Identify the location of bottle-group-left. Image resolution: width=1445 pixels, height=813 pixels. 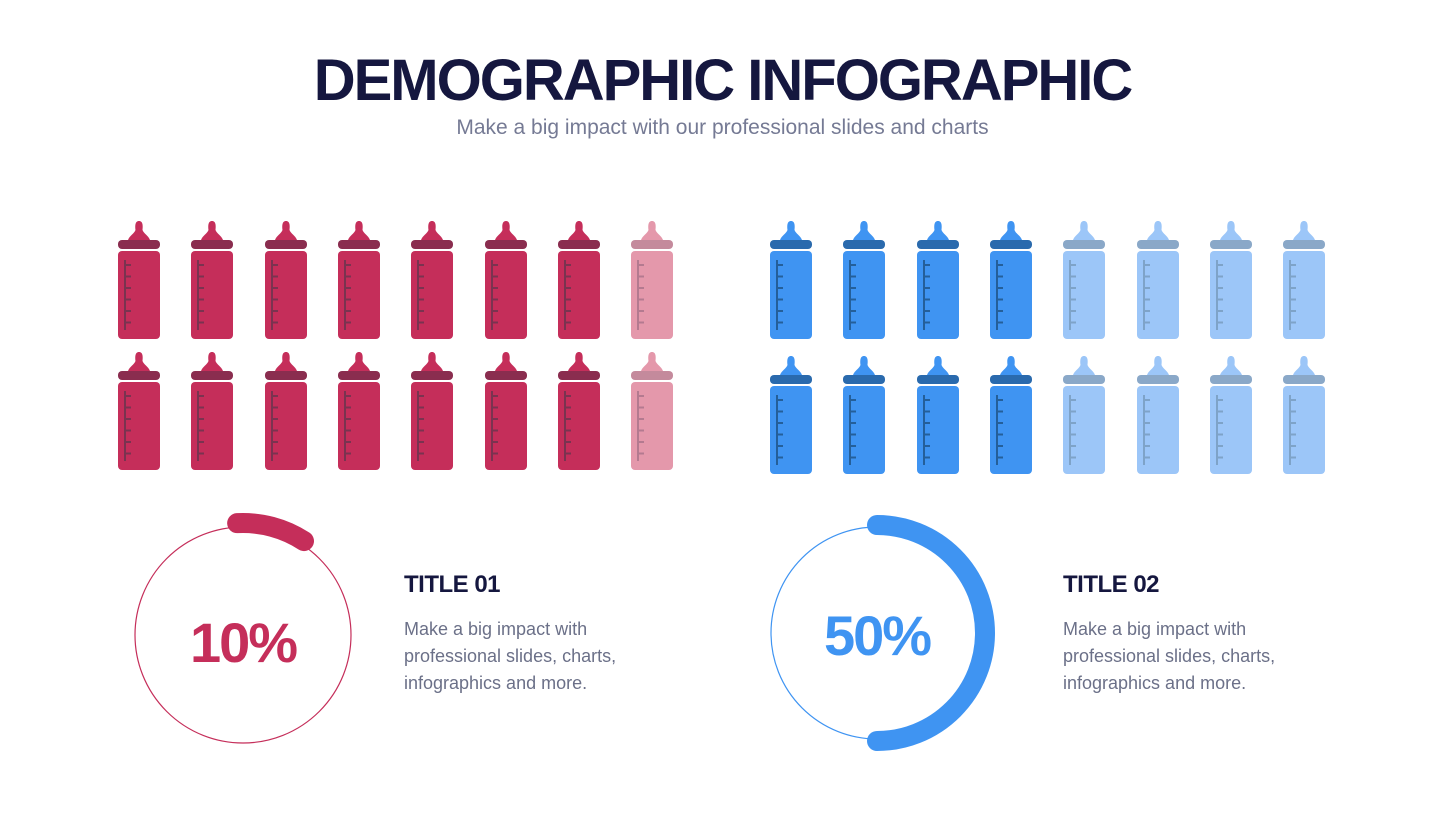
(398, 347).